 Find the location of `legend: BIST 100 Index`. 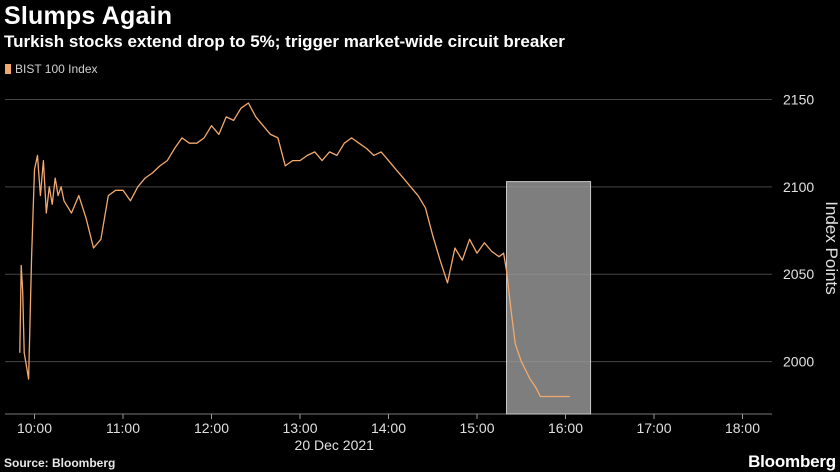

legend: BIST 100 Index is located at coordinates (51, 69).